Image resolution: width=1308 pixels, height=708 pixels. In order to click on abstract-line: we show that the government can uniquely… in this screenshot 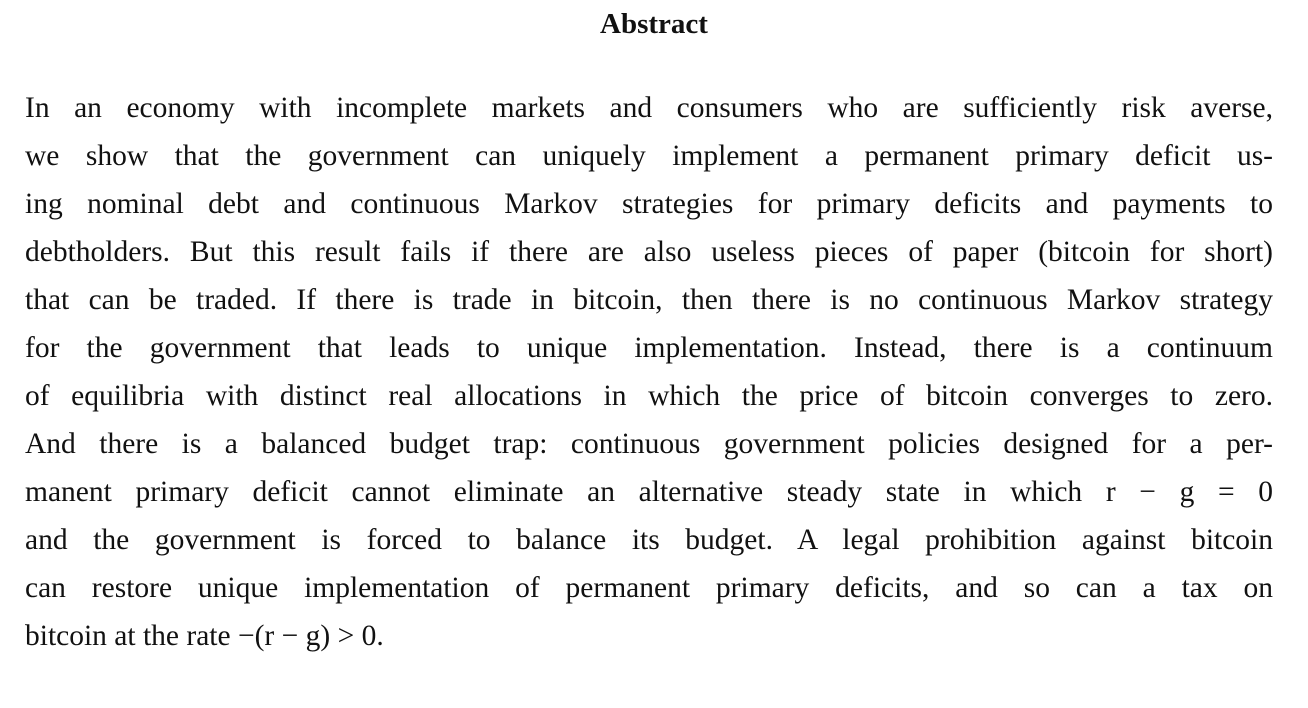, I will do `click(649, 156)`.